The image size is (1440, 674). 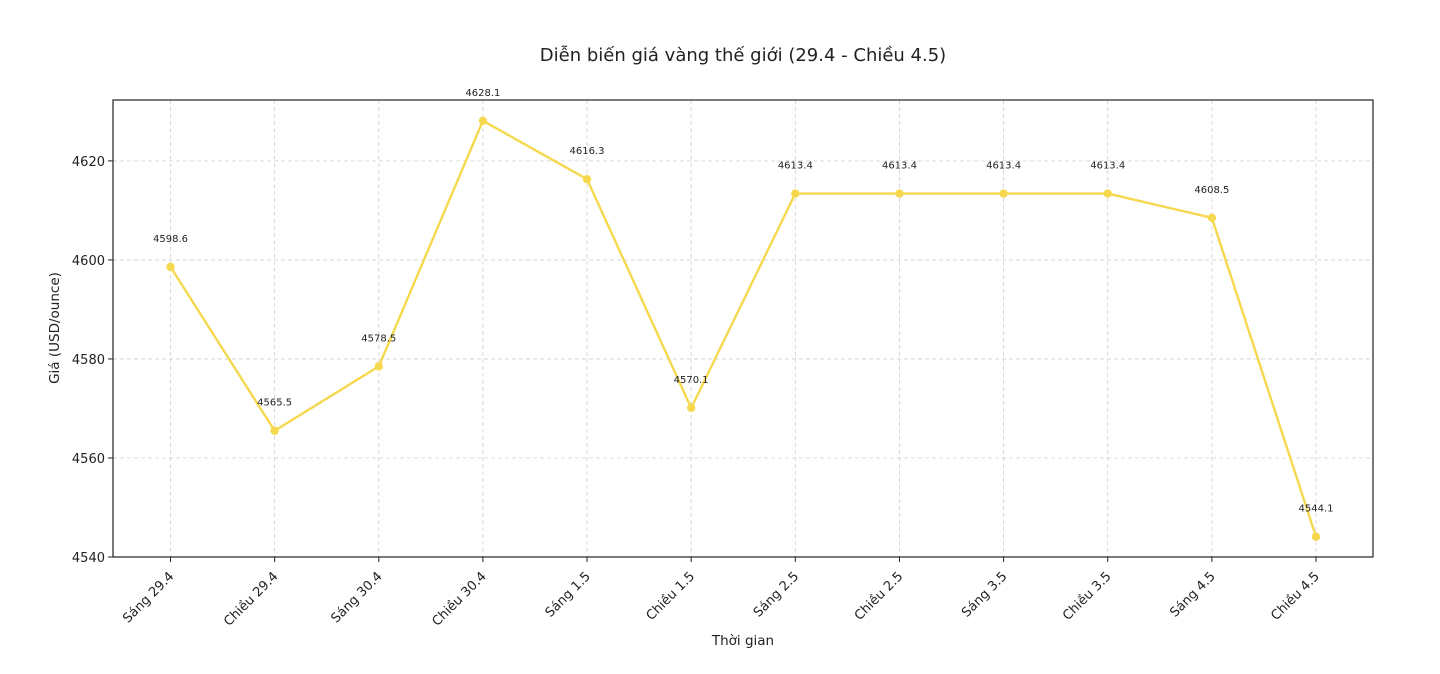 What do you see at coordinates (742, 641) in the screenshot?
I see `x-axis-label: Thời gian` at bounding box center [742, 641].